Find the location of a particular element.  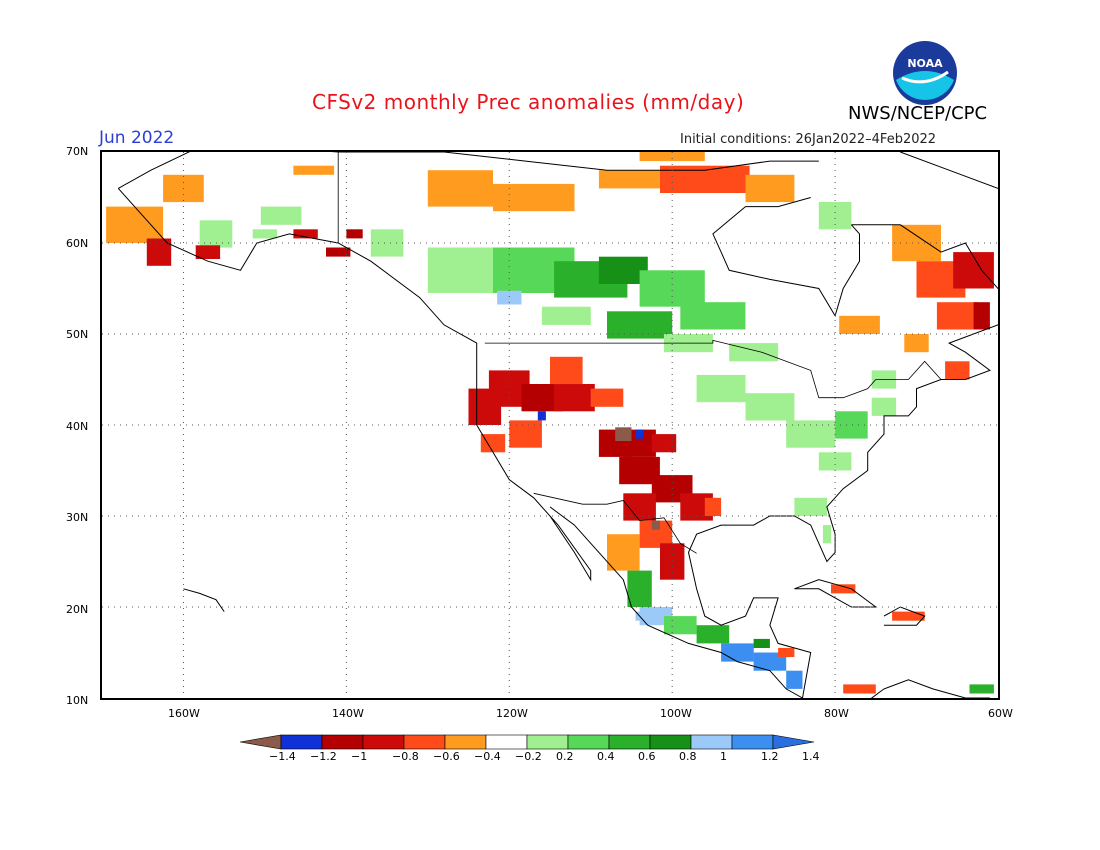

agency-label: NWS/NCEP/CPC is located at coordinates (918, 113).